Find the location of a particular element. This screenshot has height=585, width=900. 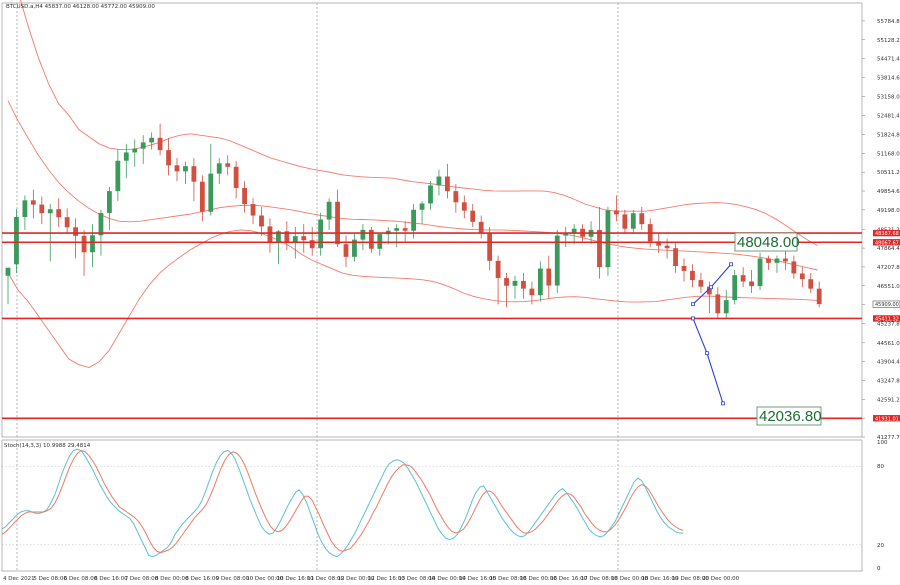

x-tick-label: 7 Dec 08:00 is located at coordinates (142, 579).